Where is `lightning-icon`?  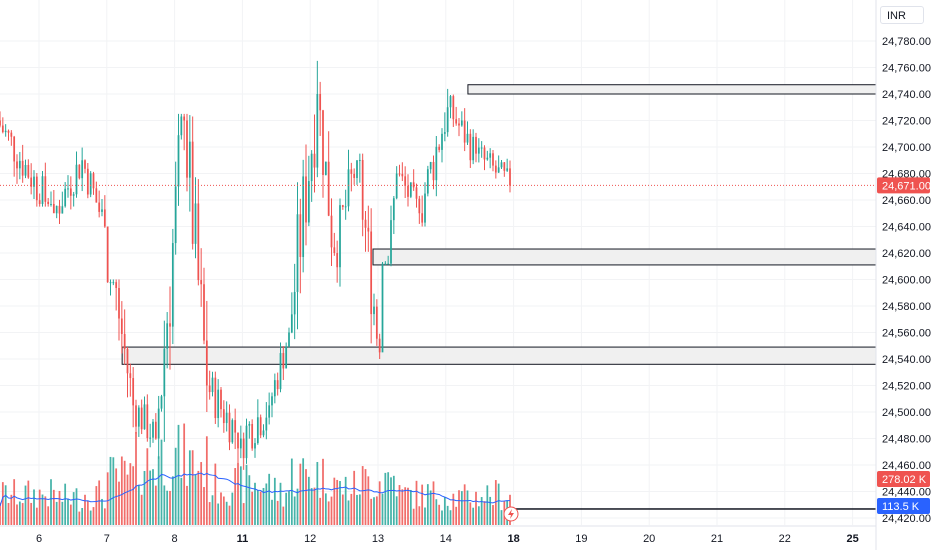
lightning-icon is located at coordinates (511, 514).